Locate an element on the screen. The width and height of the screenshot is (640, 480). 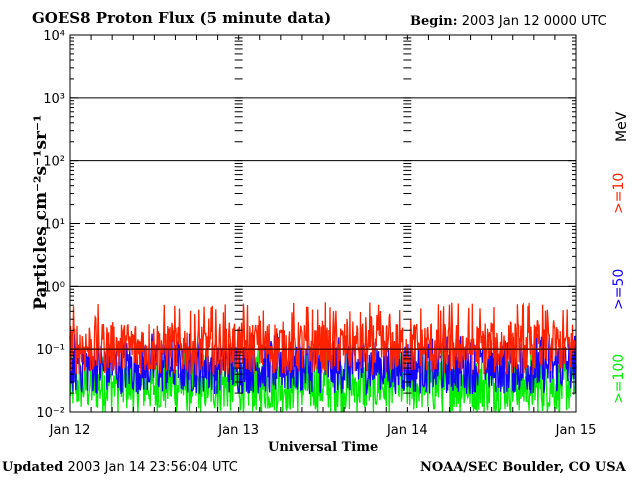
credit-line: NOAA/SEC Boulder, CO USA is located at coordinates (523, 467).